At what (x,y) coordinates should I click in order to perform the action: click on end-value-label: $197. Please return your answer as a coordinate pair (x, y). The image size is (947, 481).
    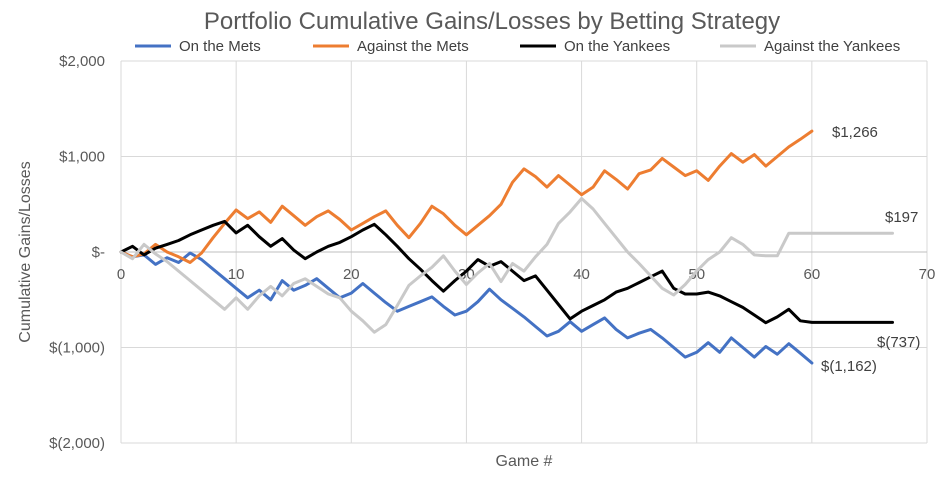
    Looking at the image, I should click on (901, 217).